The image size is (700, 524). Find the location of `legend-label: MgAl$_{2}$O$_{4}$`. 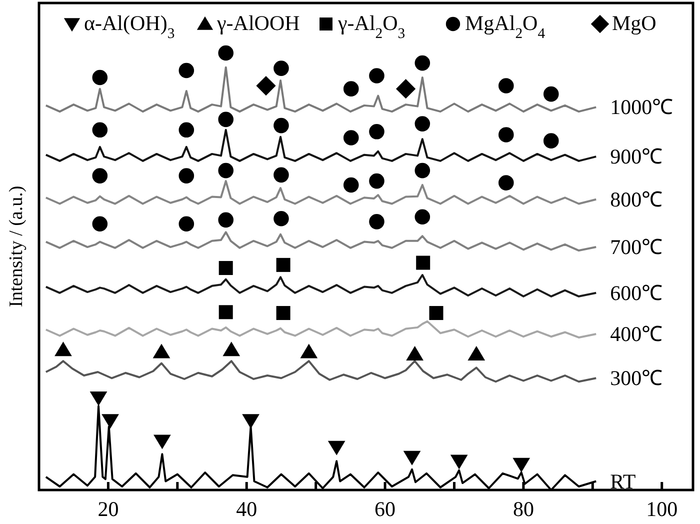

legend-label: MgAl$_{2}$O$_{4}$ is located at coordinates (505, 26).